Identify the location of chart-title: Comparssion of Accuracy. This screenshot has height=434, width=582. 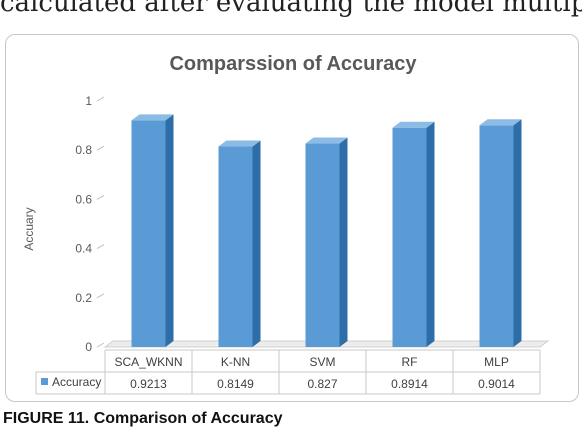
(293, 64).